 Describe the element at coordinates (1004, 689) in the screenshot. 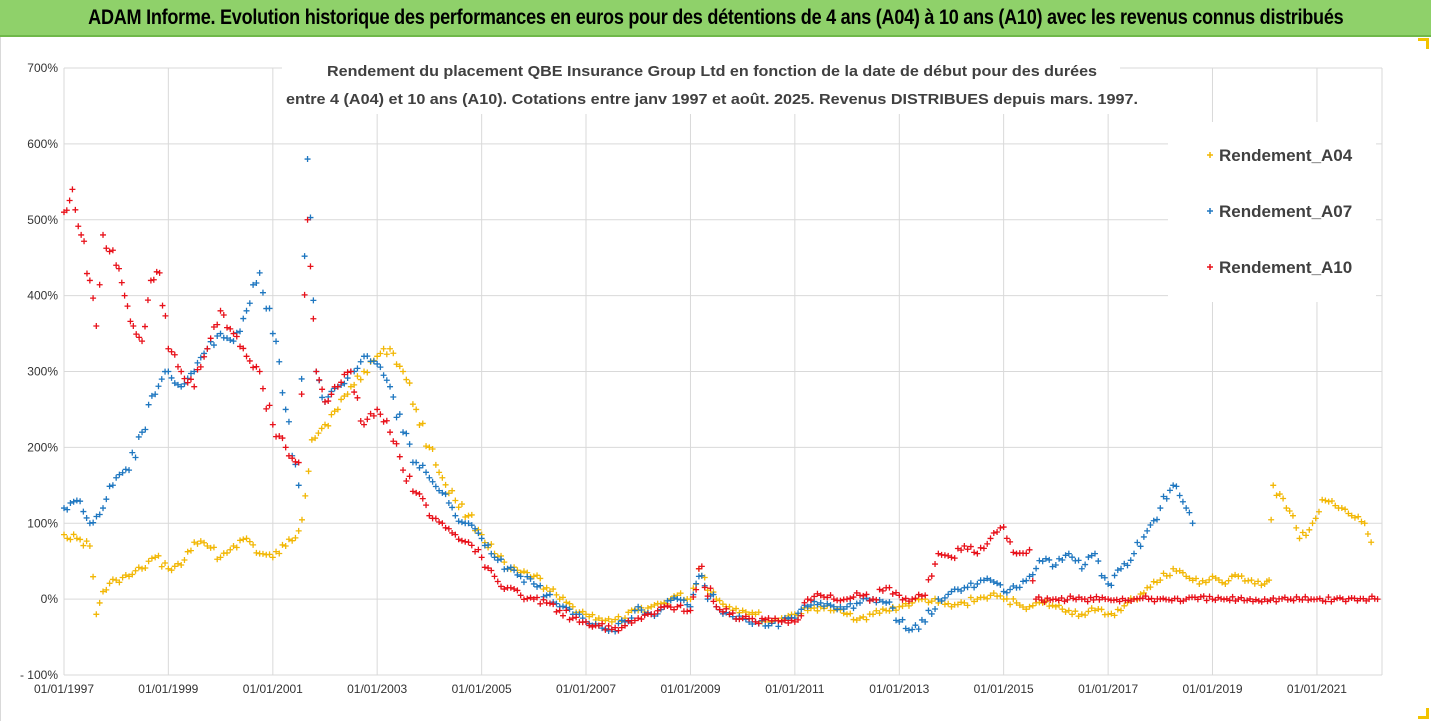

I see `x-tick-label: 01/01/2015` at that location.